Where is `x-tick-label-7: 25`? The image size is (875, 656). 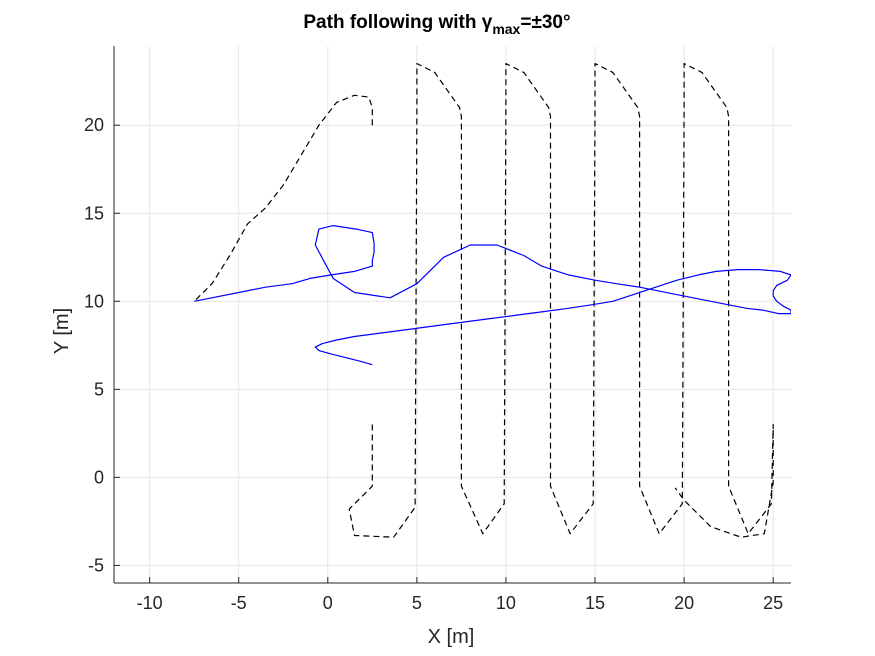 x-tick-label-7: 25 is located at coordinates (773, 603).